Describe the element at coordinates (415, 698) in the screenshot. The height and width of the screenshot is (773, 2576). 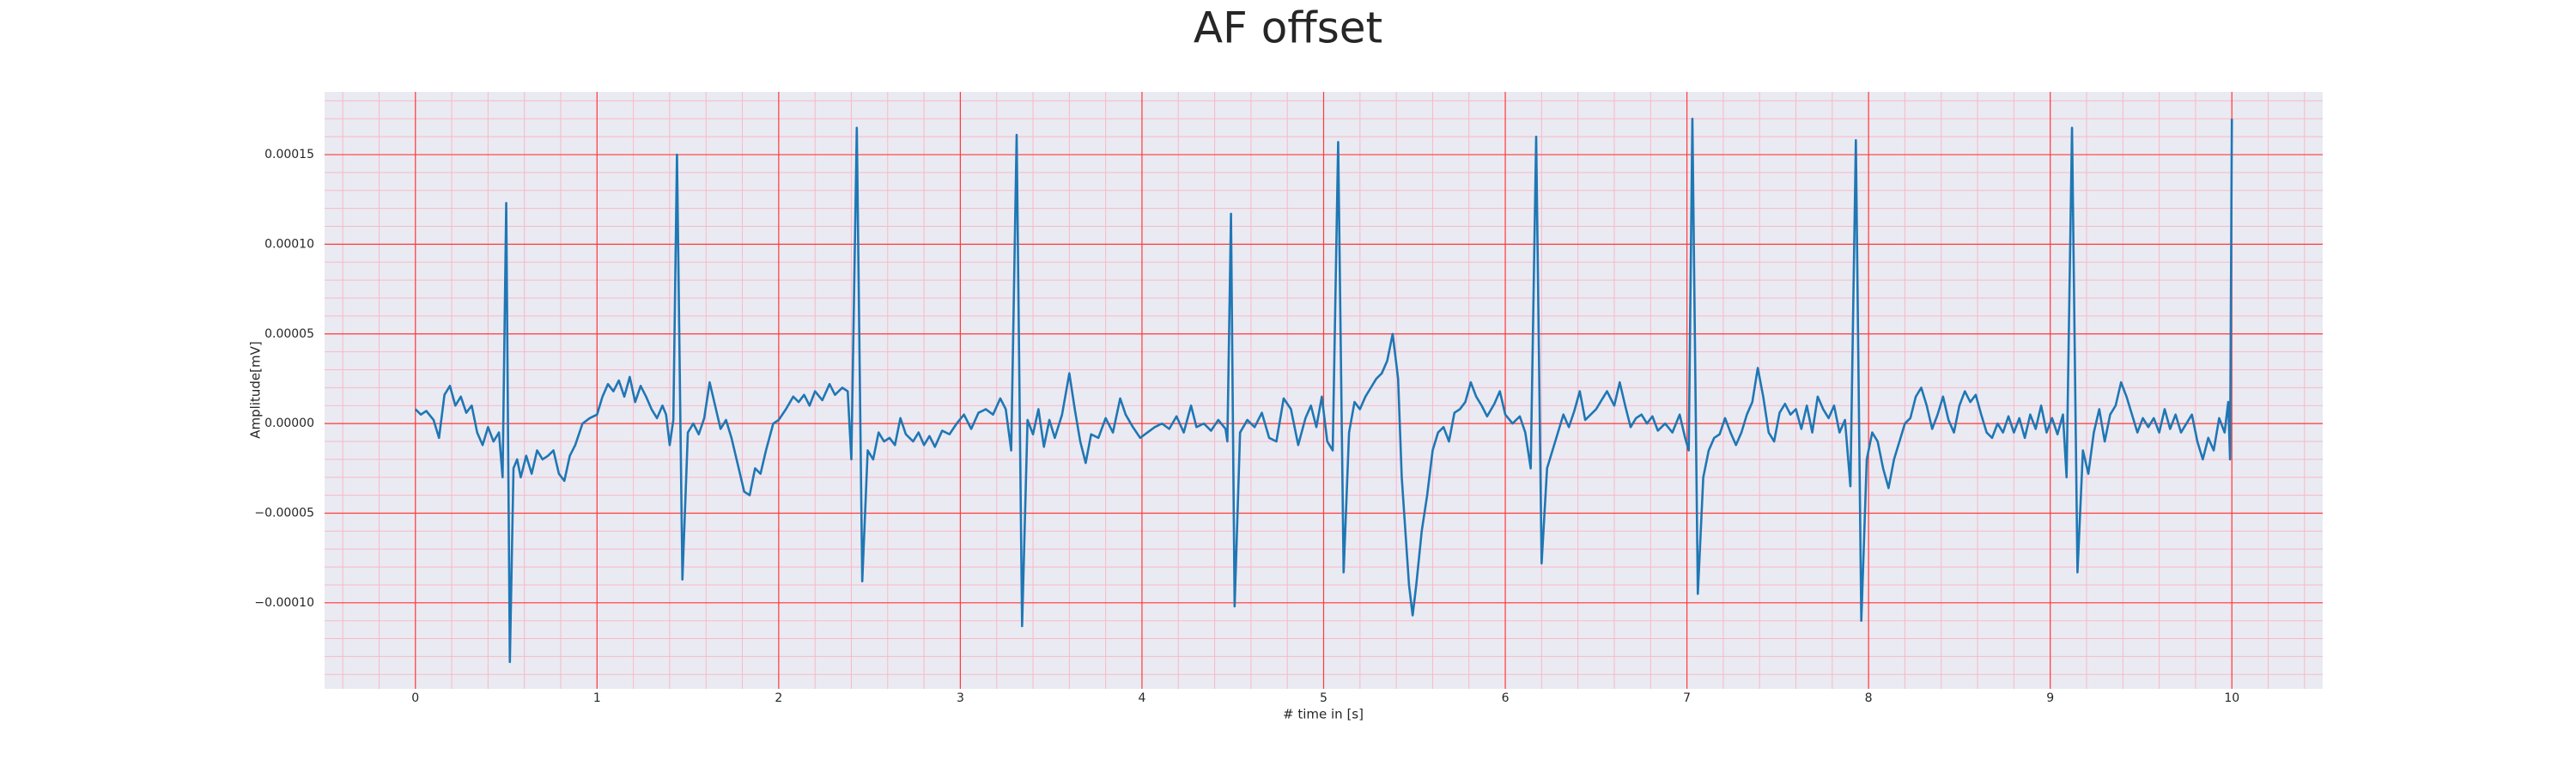
I see `x-tick-label: 0` at that location.